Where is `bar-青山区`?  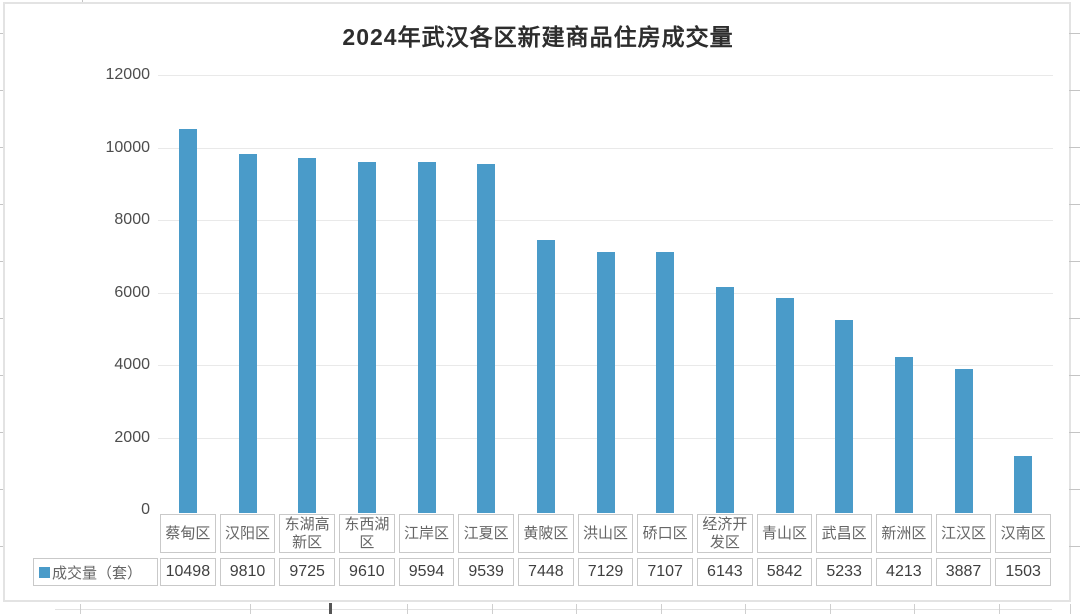
bar-青山区 is located at coordinates (784, 405).